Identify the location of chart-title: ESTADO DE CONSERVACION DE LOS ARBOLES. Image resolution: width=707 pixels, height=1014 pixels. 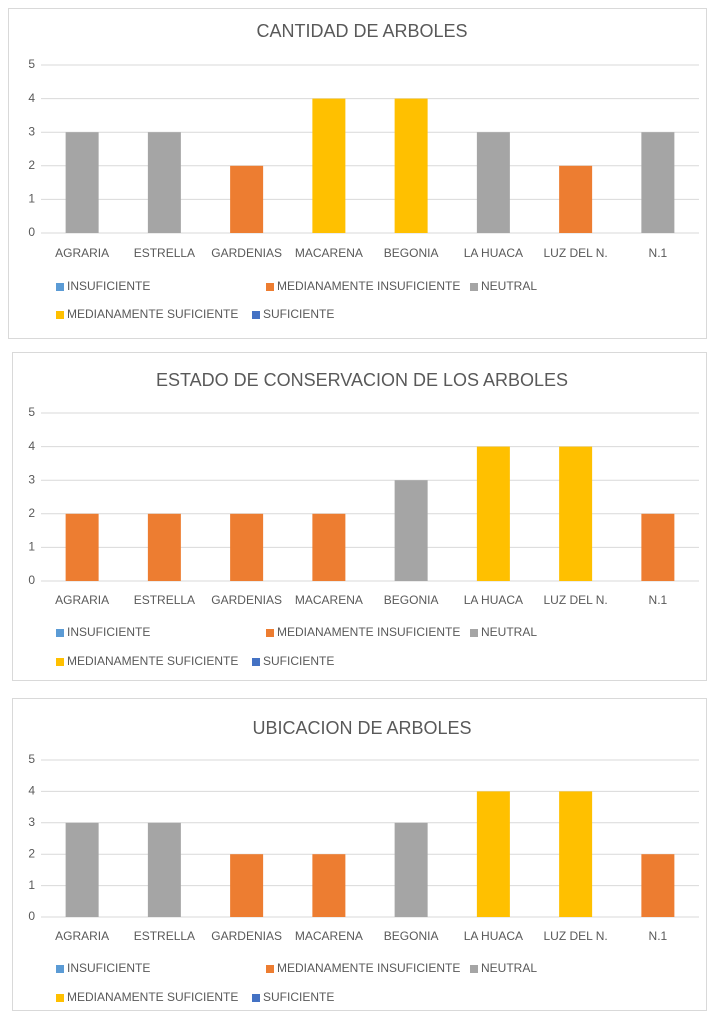
(362, 380).